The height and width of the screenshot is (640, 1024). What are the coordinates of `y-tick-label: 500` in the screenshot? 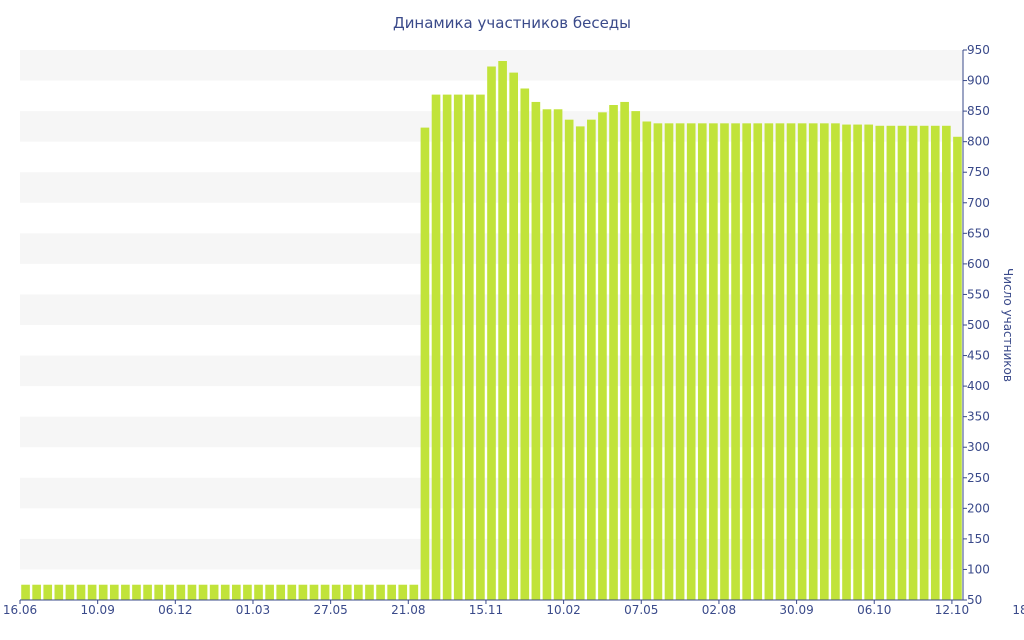 It's located at (978, 325).